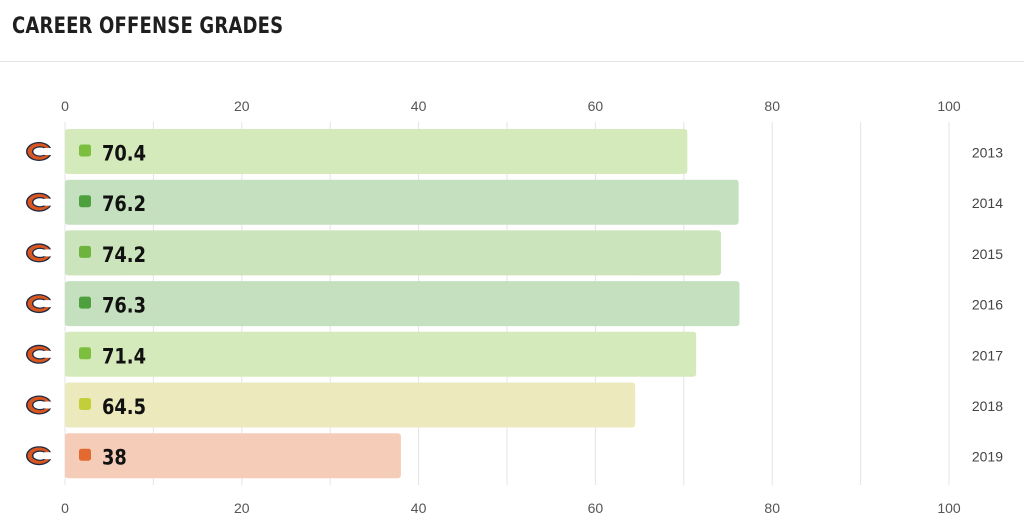 This screenshot has height=528, width=1024. What do you see at coordinates (511, 106) in the screenshot?
I see `x-axis-top: 0 20 40 60 80 100` at bounding box center [511, 106].